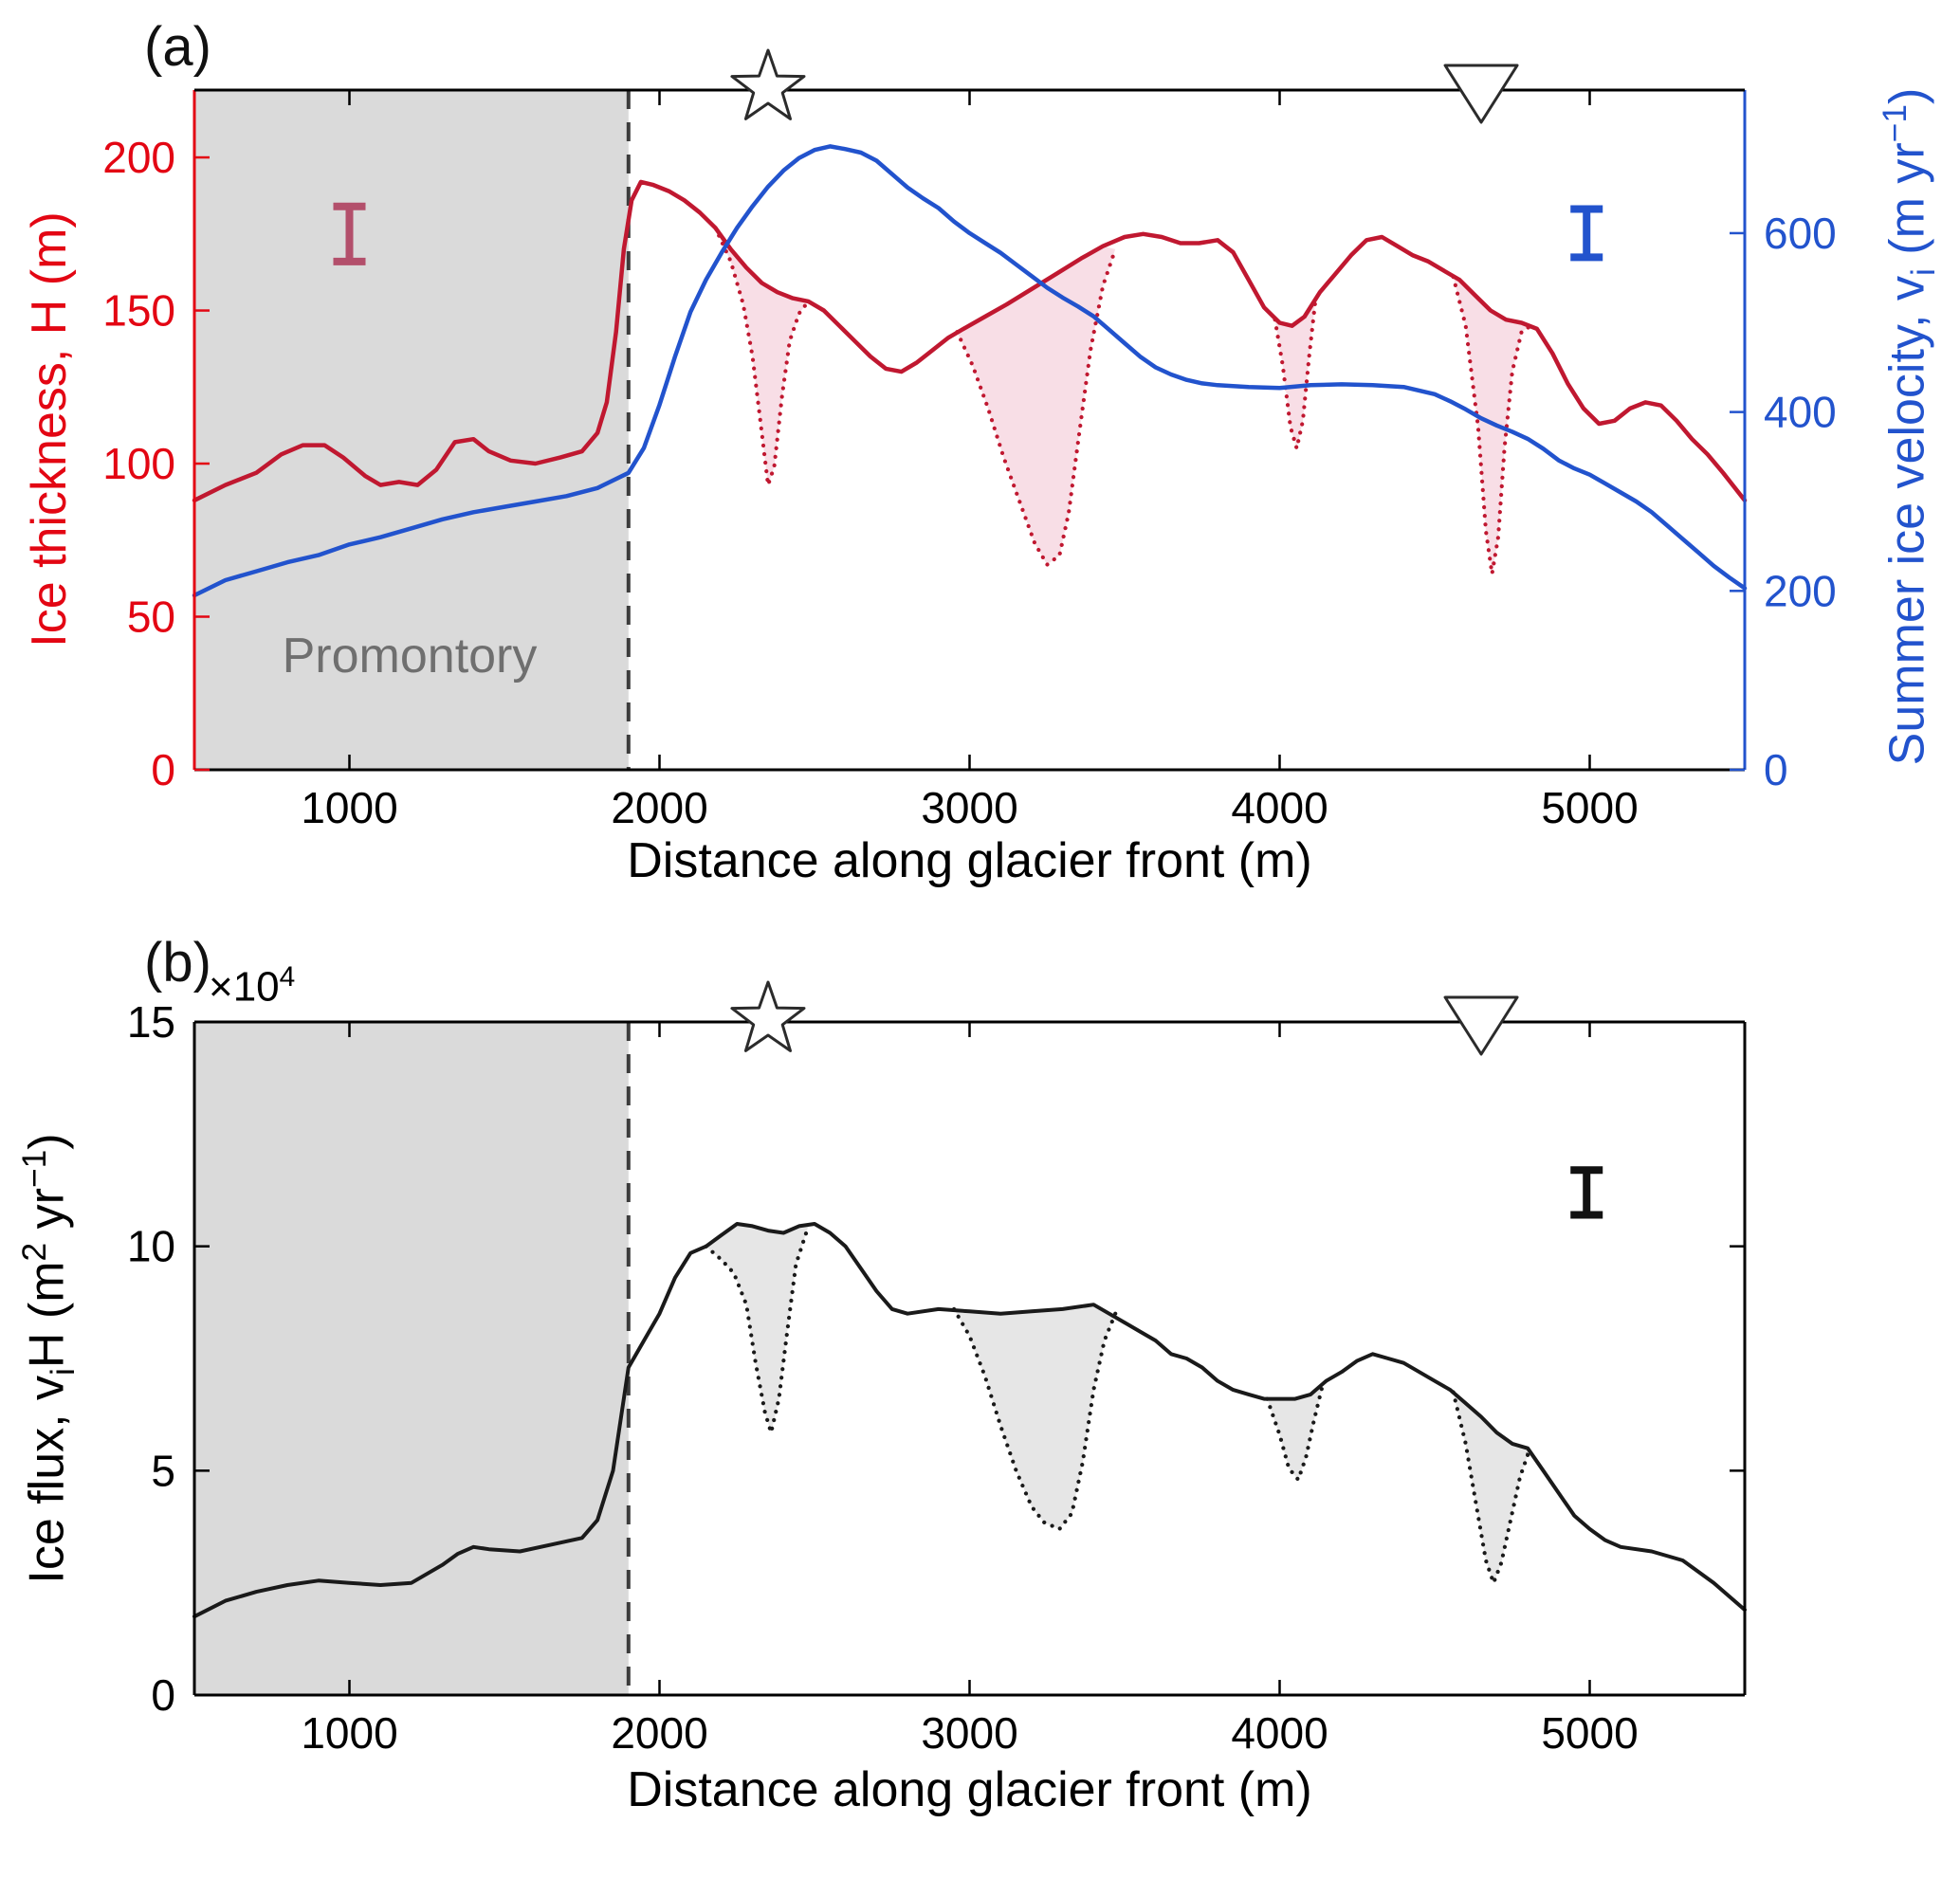 Image resolution: width=1960 pixels, height=1878 pixels. What do you see at coordinates (163, 1470) in the screenshot?
I see `y-tick-label-left: 5` at bounding box center [163, 1470].